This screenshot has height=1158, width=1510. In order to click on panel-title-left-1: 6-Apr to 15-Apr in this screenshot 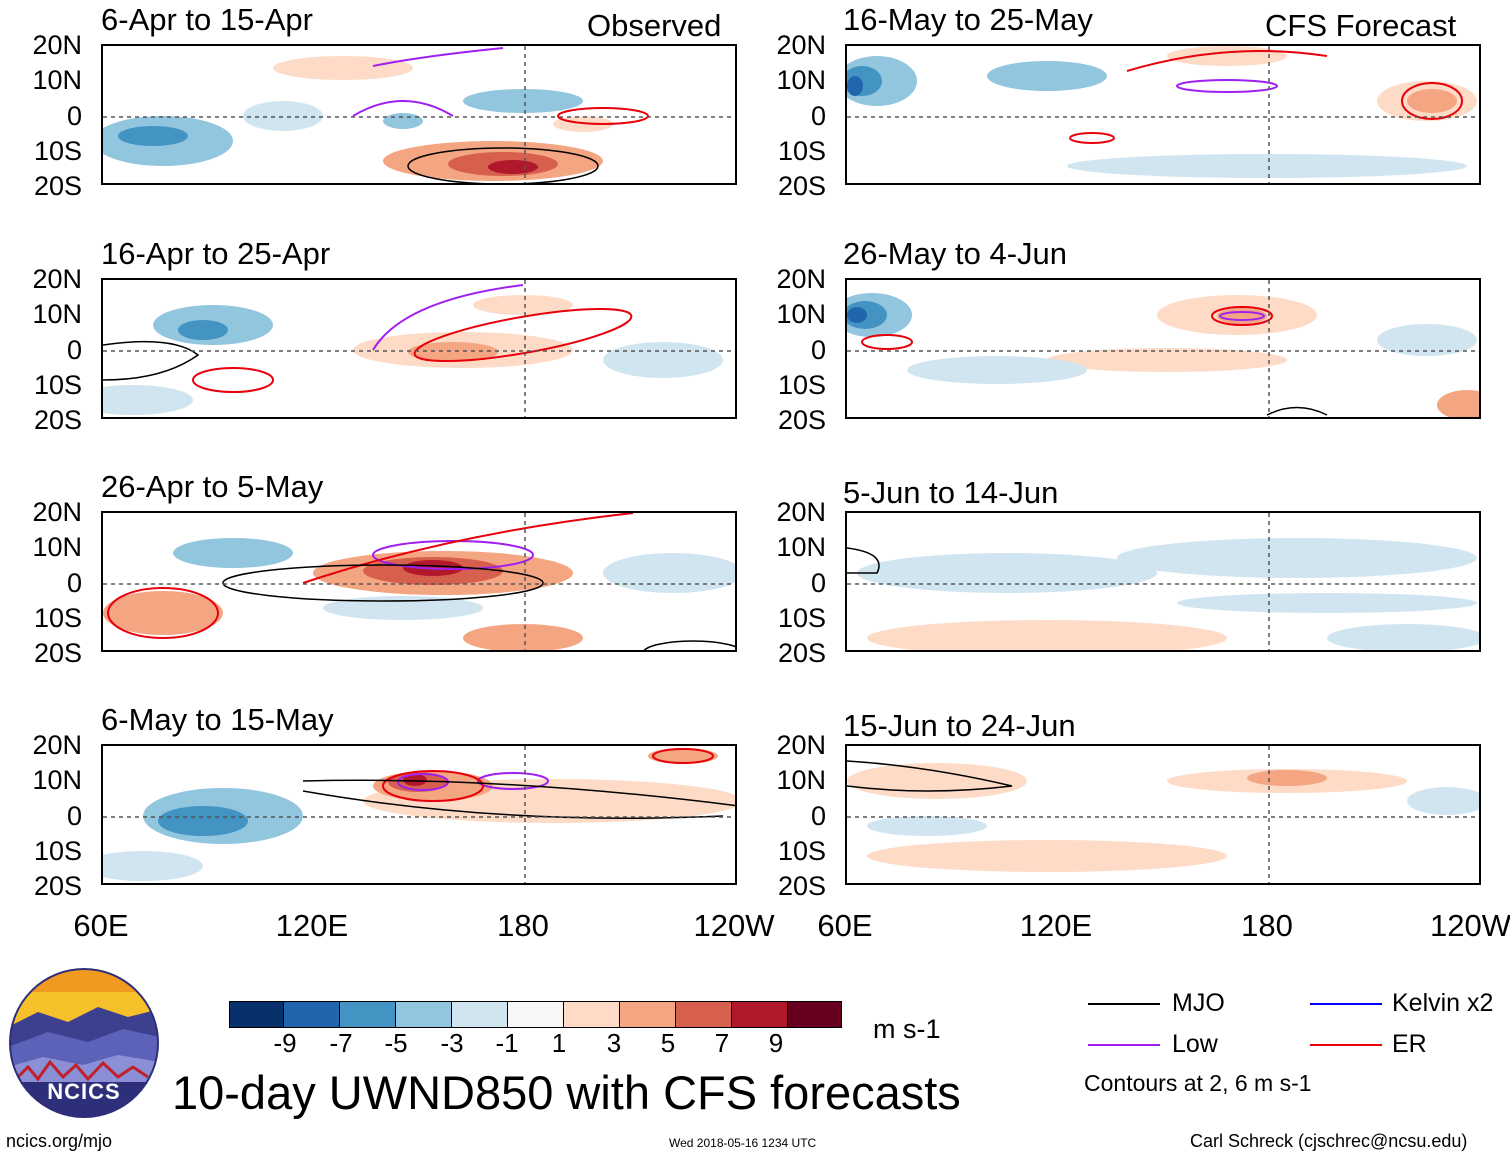, I will do `click(207, 19)`.